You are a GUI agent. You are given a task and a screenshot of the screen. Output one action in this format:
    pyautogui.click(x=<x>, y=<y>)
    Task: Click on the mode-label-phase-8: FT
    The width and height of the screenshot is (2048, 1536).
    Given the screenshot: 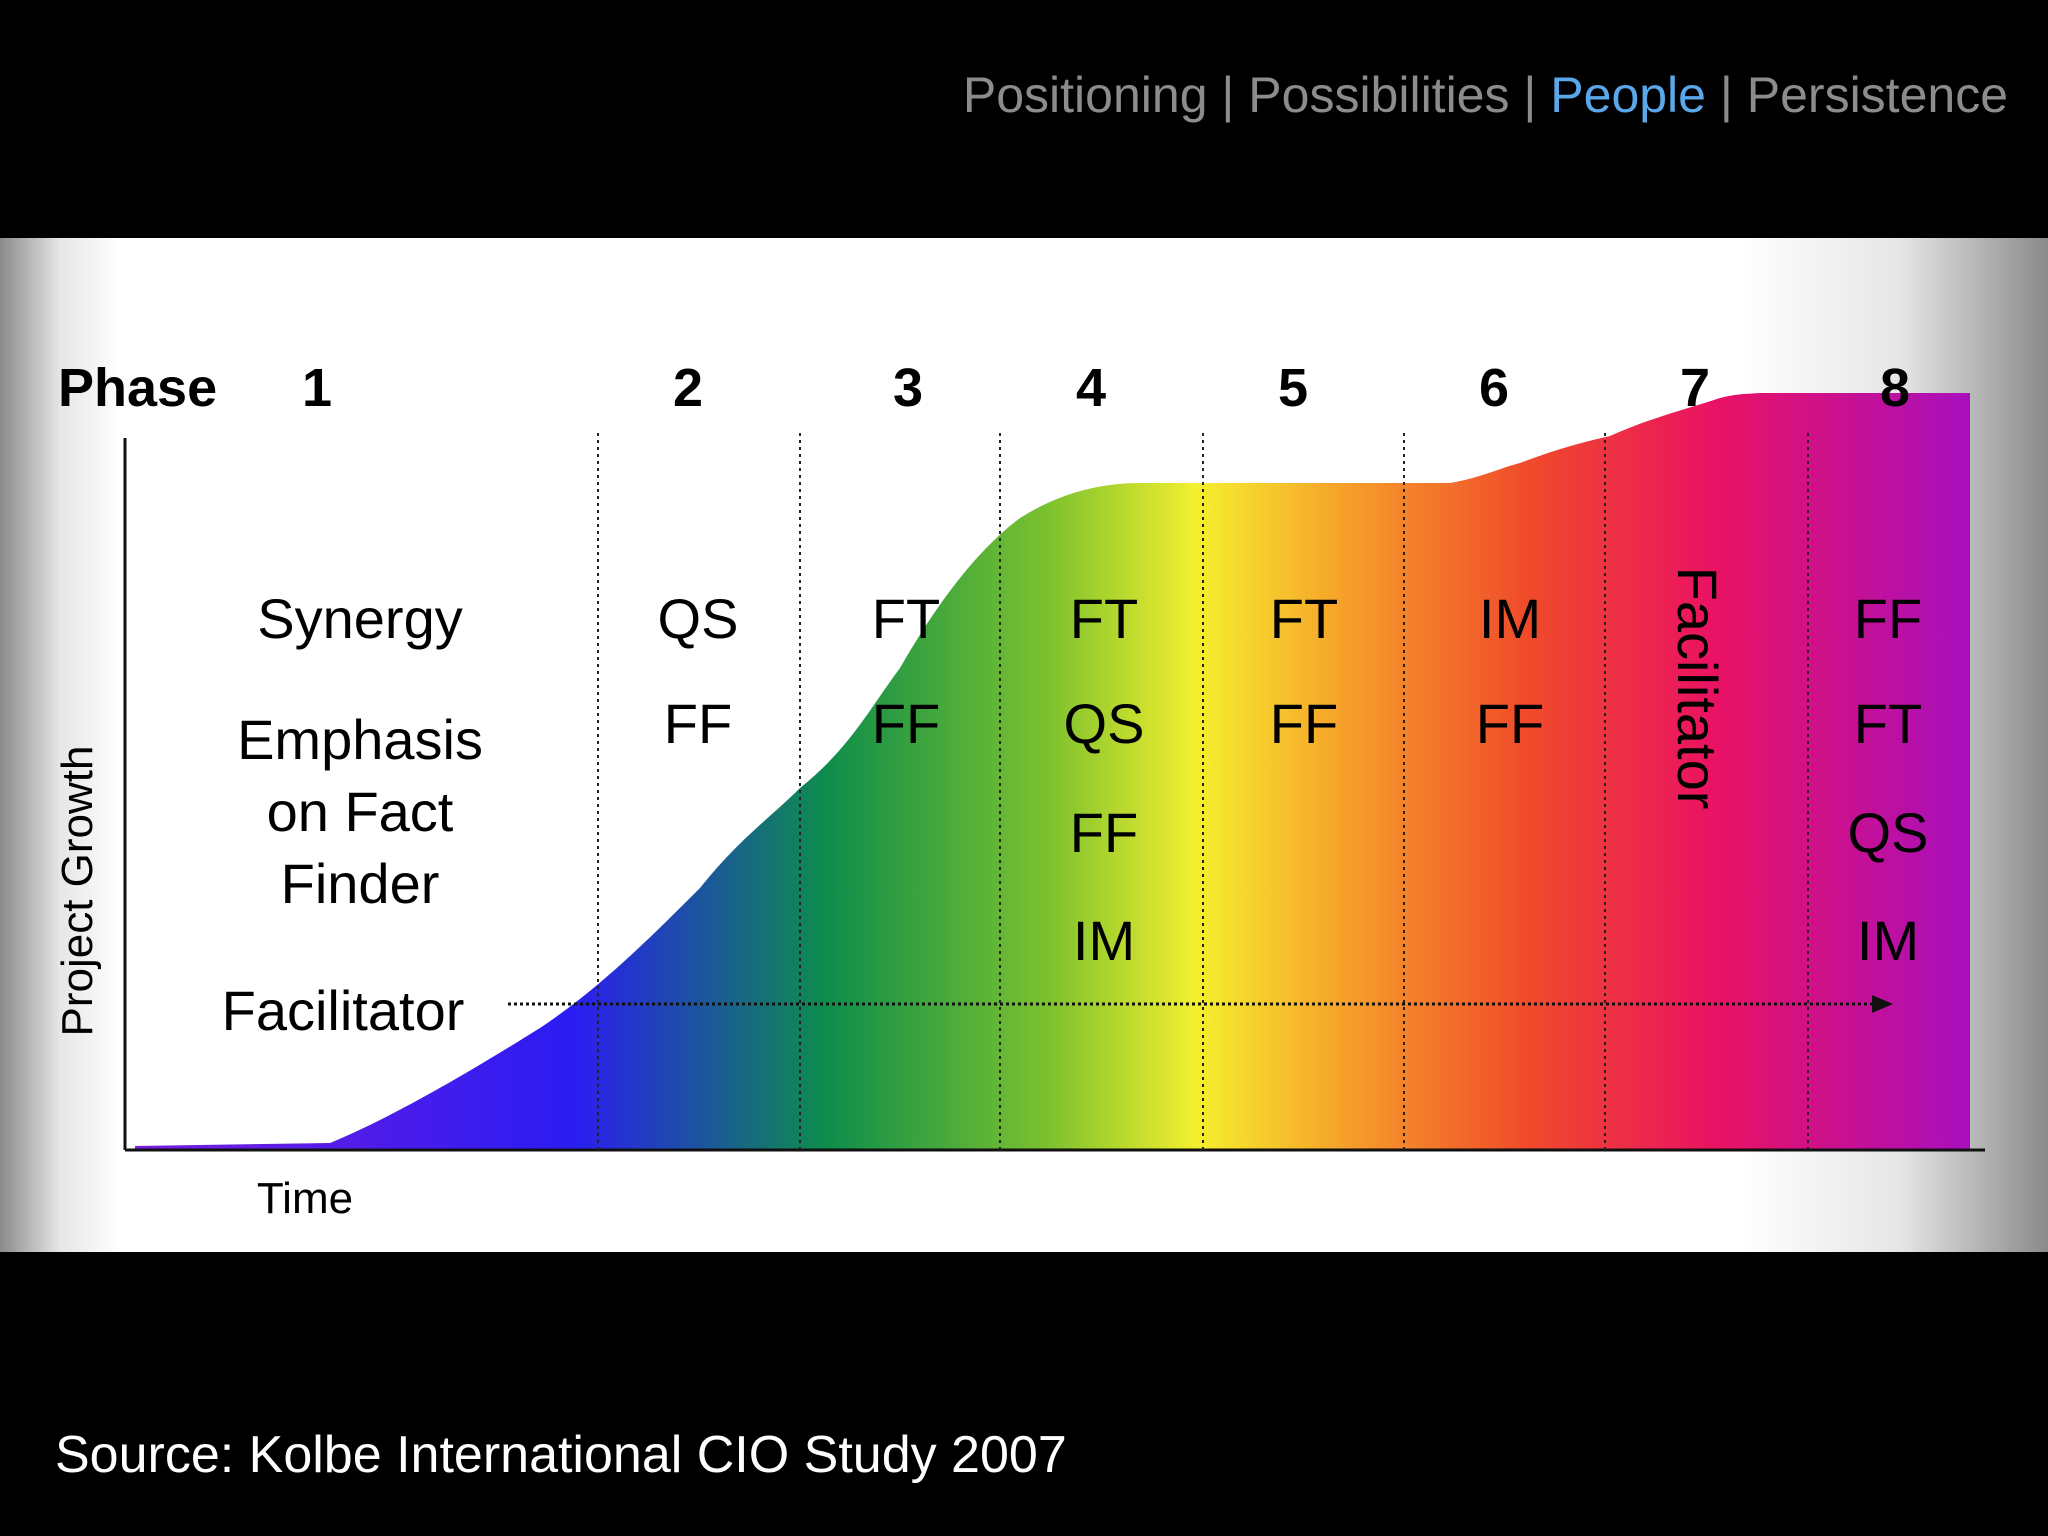 What is the action you would take?
    pyautogui.click(x=1888, y=723)
    